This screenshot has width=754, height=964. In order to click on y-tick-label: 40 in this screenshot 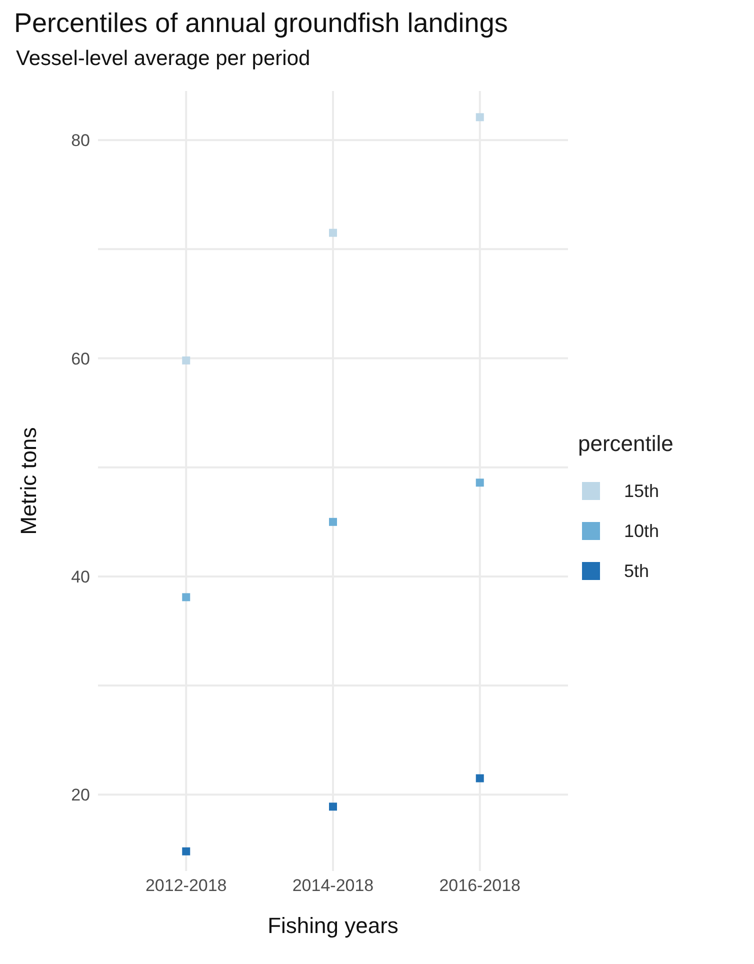, I will do `click(80, 576)`.